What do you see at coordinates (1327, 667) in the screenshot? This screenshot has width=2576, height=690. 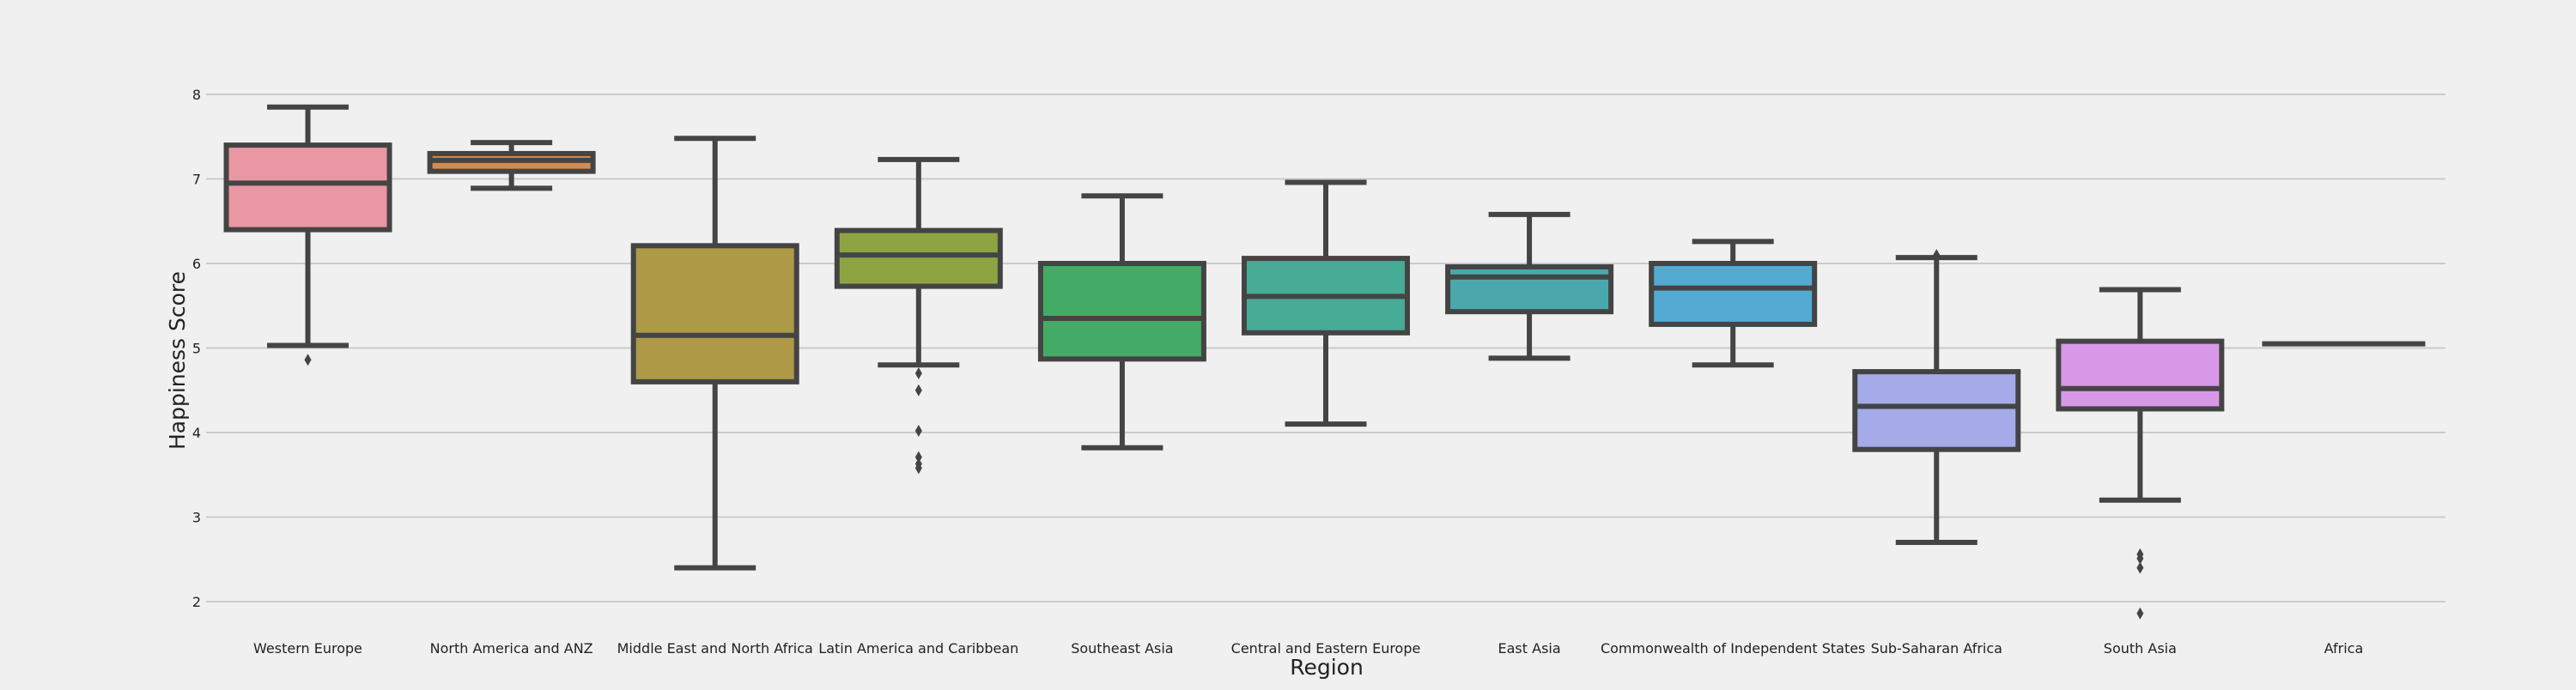 I see `x-axis-label: Region` at bounding box center [1327, 667].